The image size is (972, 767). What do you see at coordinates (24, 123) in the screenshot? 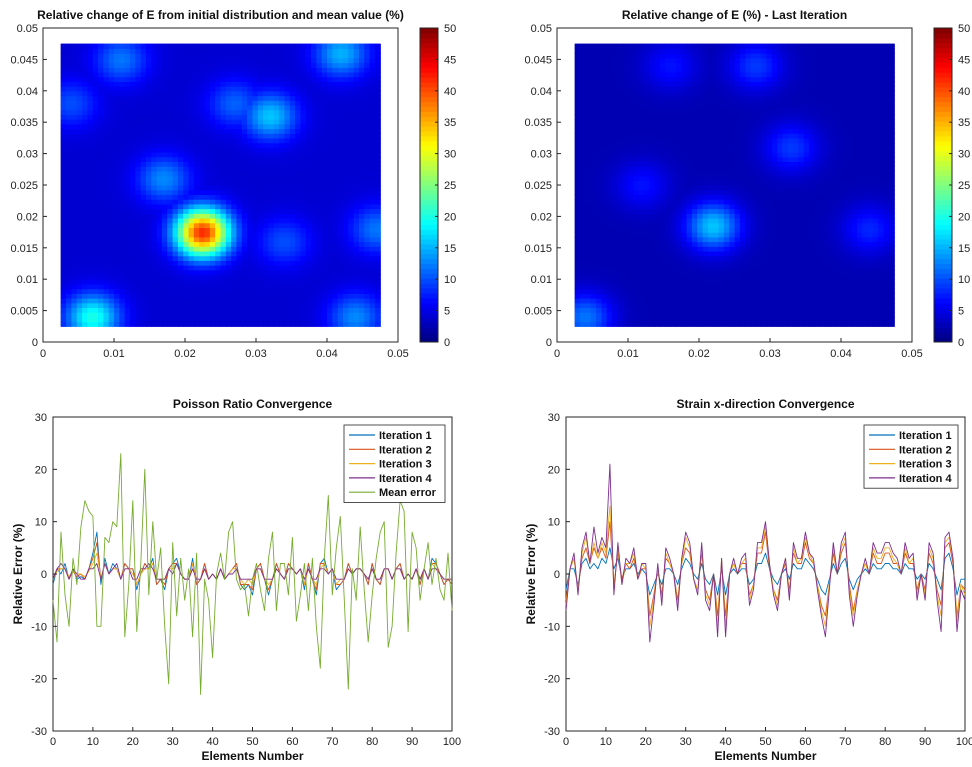
I see `y-tick-label: 0.035` at bounding box center [24, 123].